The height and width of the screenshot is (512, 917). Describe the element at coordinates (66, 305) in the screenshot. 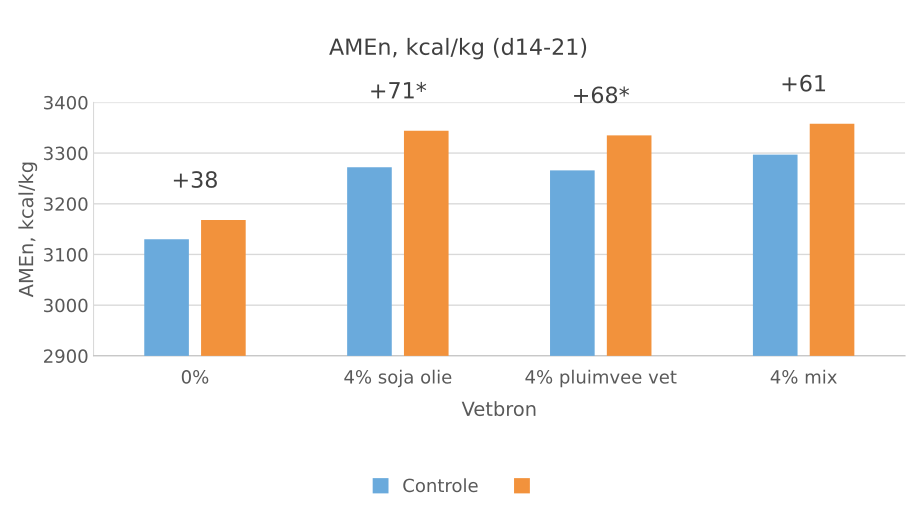

I see `y-tick-label: 3000` at that location.